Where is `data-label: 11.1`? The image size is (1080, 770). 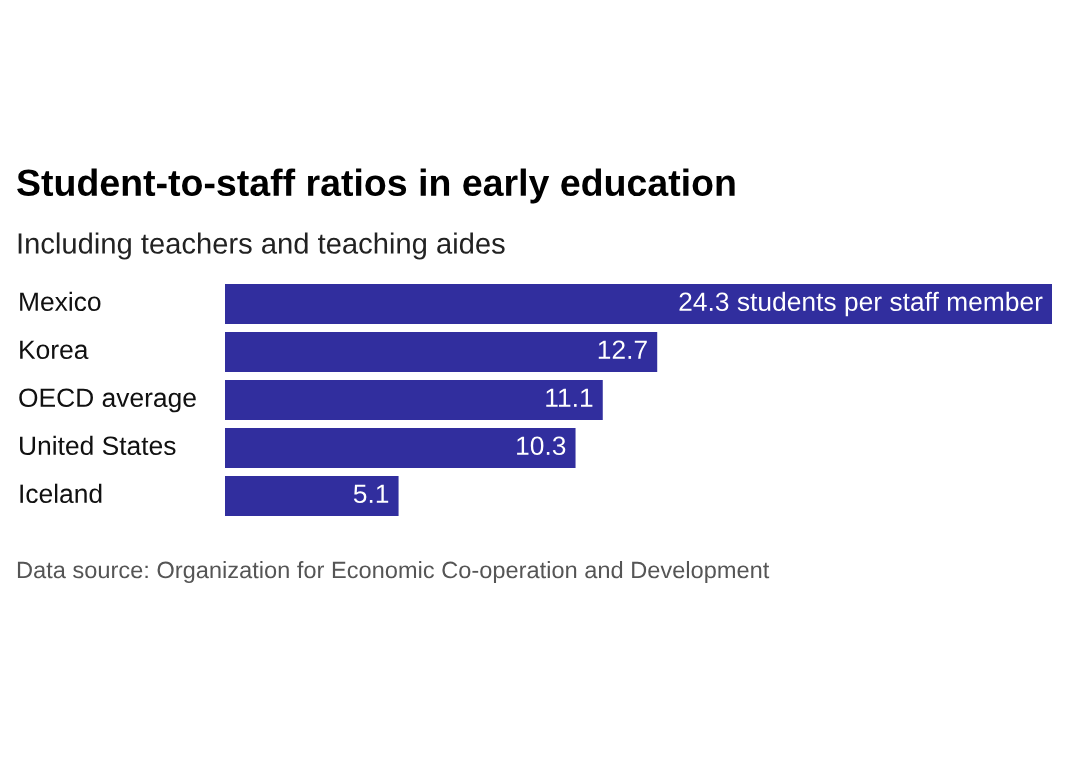 data-label: 11.1 is located at coordinates (569, 397).